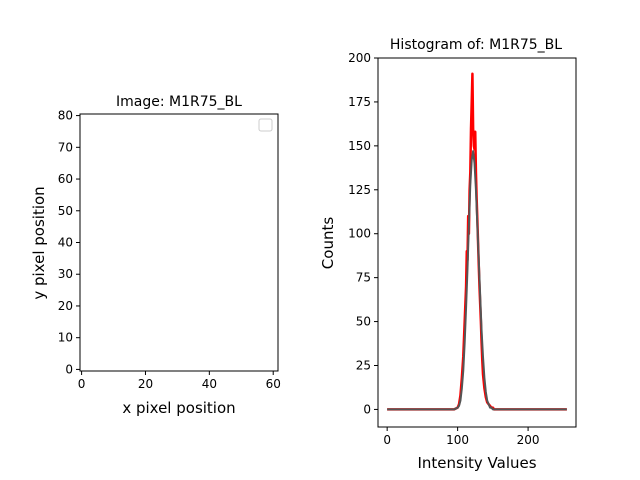 This screenshot has height=480, width=640. Describe the element at coordinates (265, 125) in the screenshot. I see `image-legend-box` at that location.